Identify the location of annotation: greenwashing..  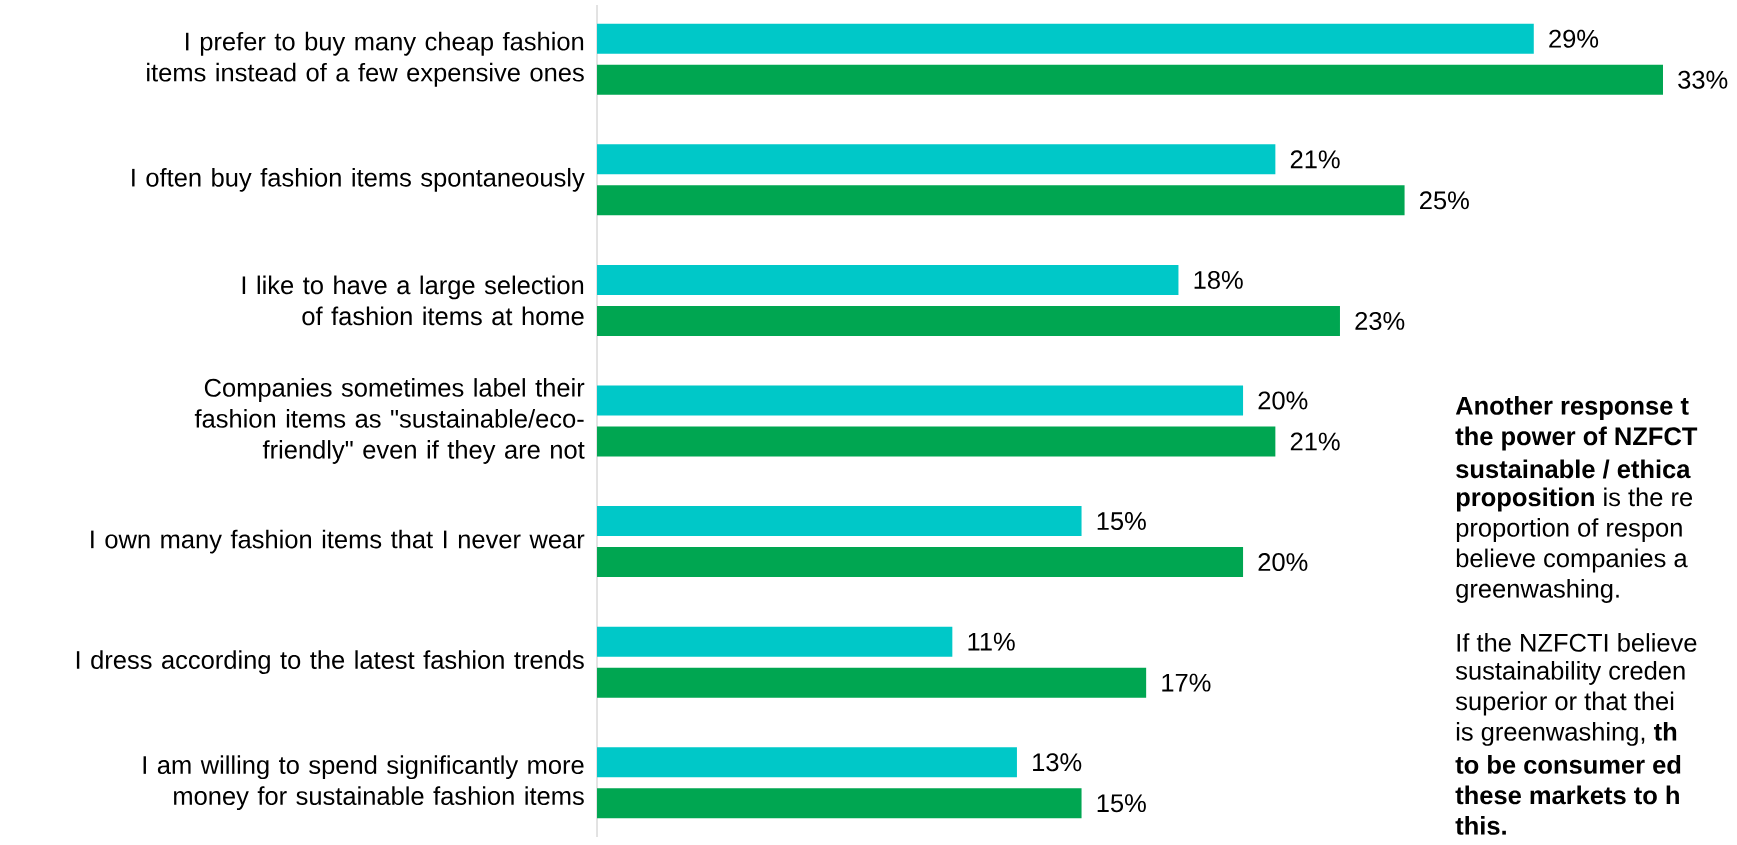
(1537, 591).